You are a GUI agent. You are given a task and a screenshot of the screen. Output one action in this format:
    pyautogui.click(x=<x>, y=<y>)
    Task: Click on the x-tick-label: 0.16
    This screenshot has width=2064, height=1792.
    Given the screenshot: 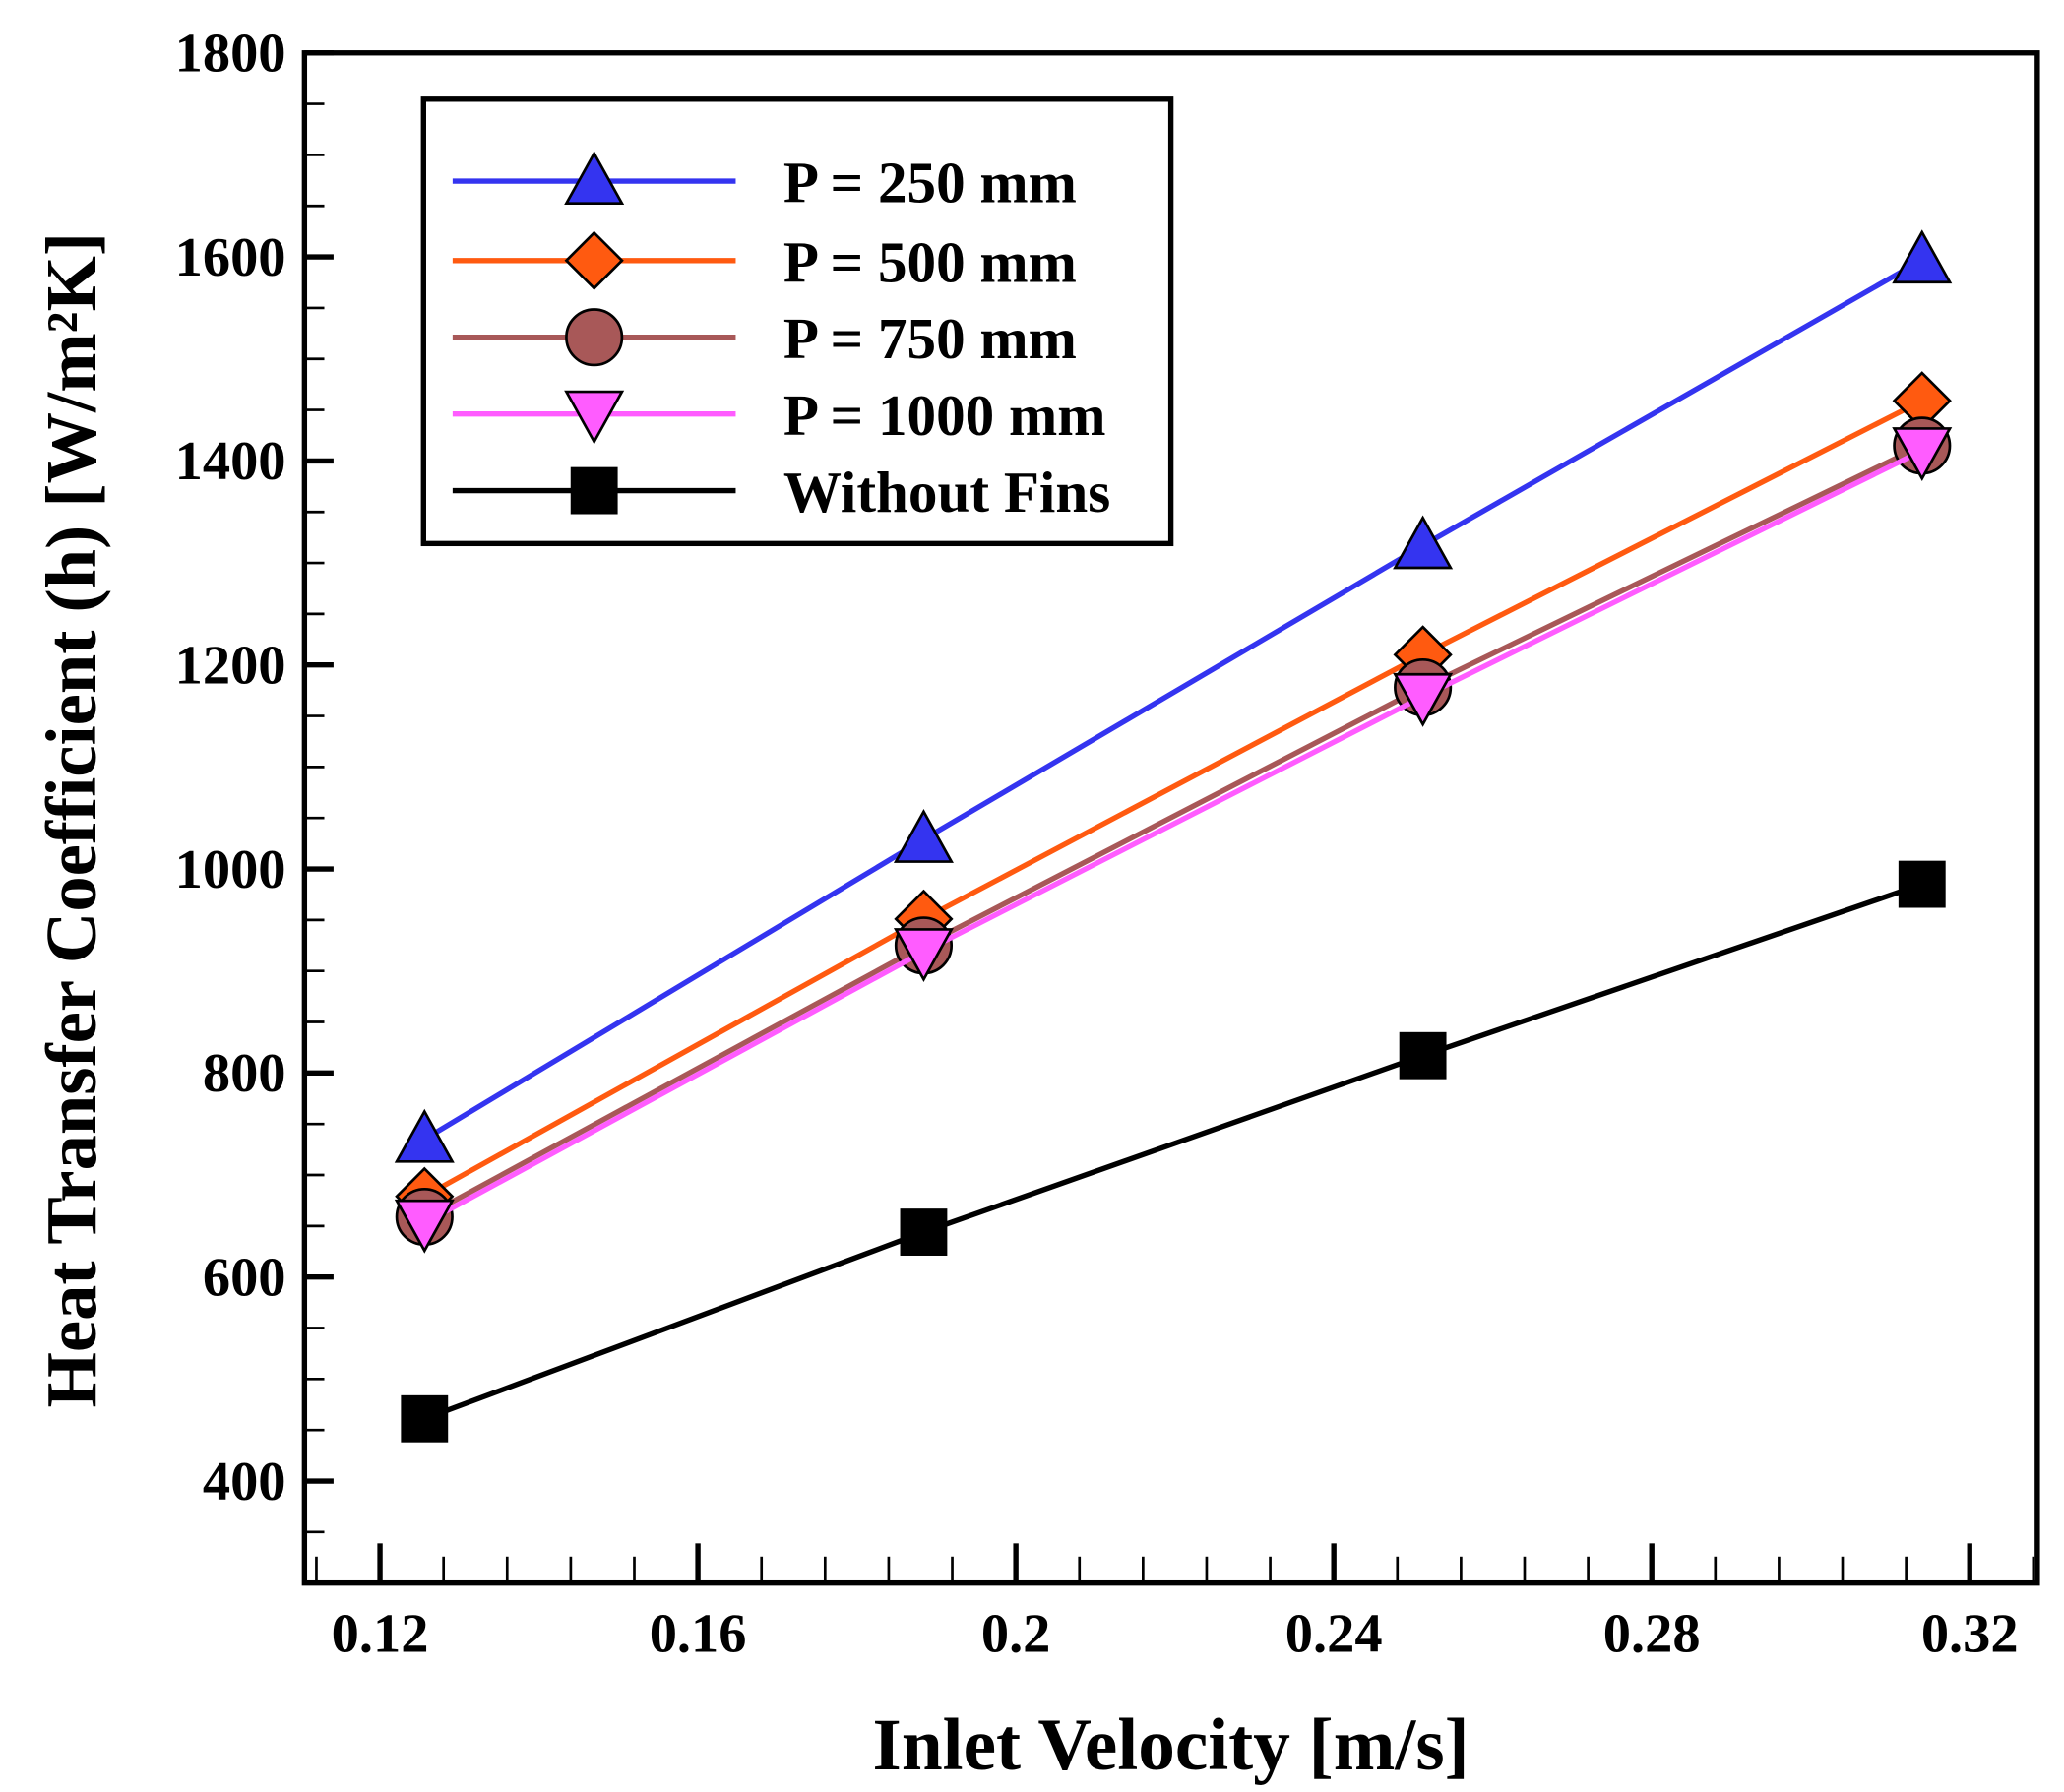 What is the action you would take?
    pyautogui.click(x=698, y=1635)
    